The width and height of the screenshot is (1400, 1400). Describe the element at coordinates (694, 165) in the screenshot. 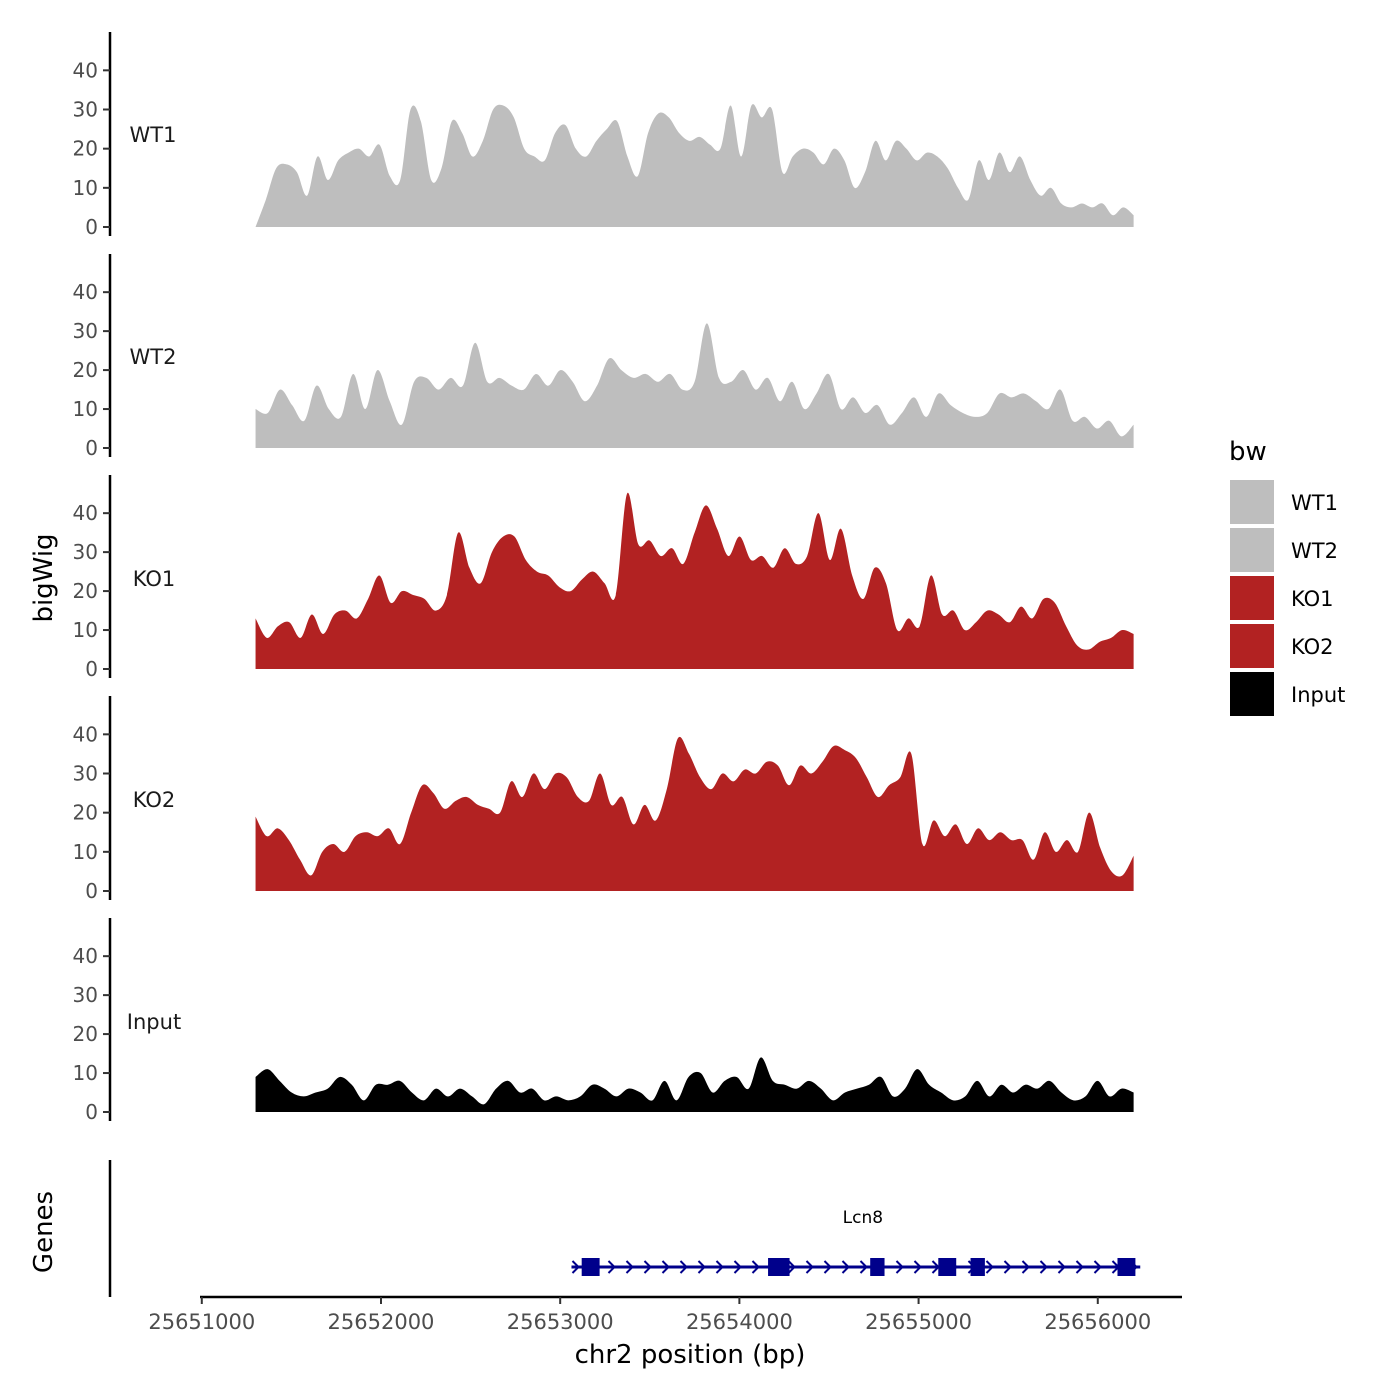

I see `area-wt1` at that location.